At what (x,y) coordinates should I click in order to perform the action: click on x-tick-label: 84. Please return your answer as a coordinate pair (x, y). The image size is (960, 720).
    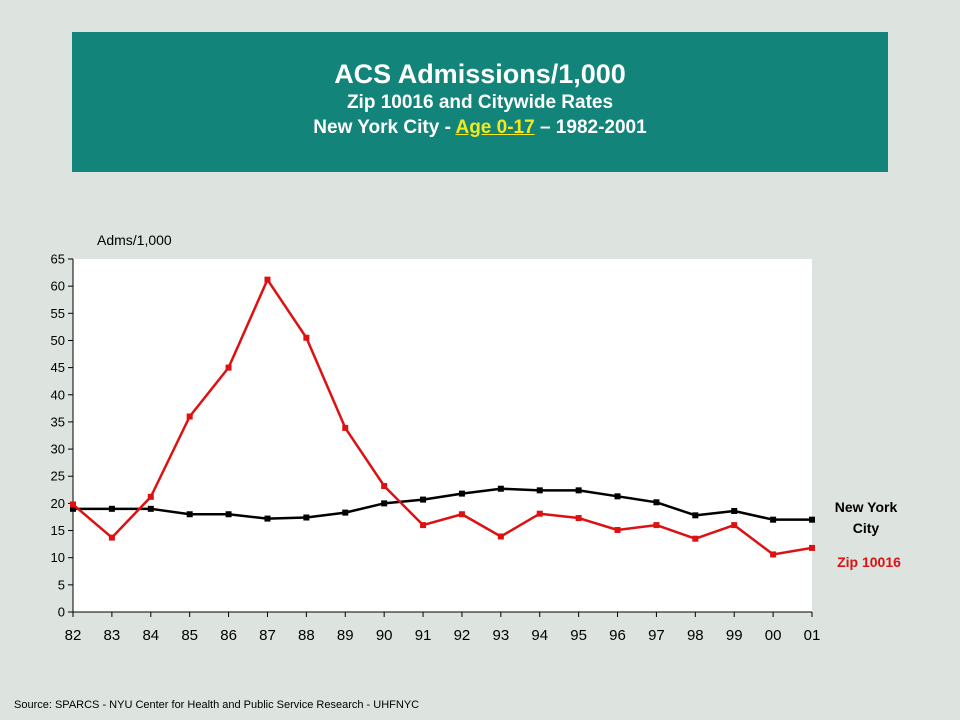
    Looking at the image, I should click on (150, 635).